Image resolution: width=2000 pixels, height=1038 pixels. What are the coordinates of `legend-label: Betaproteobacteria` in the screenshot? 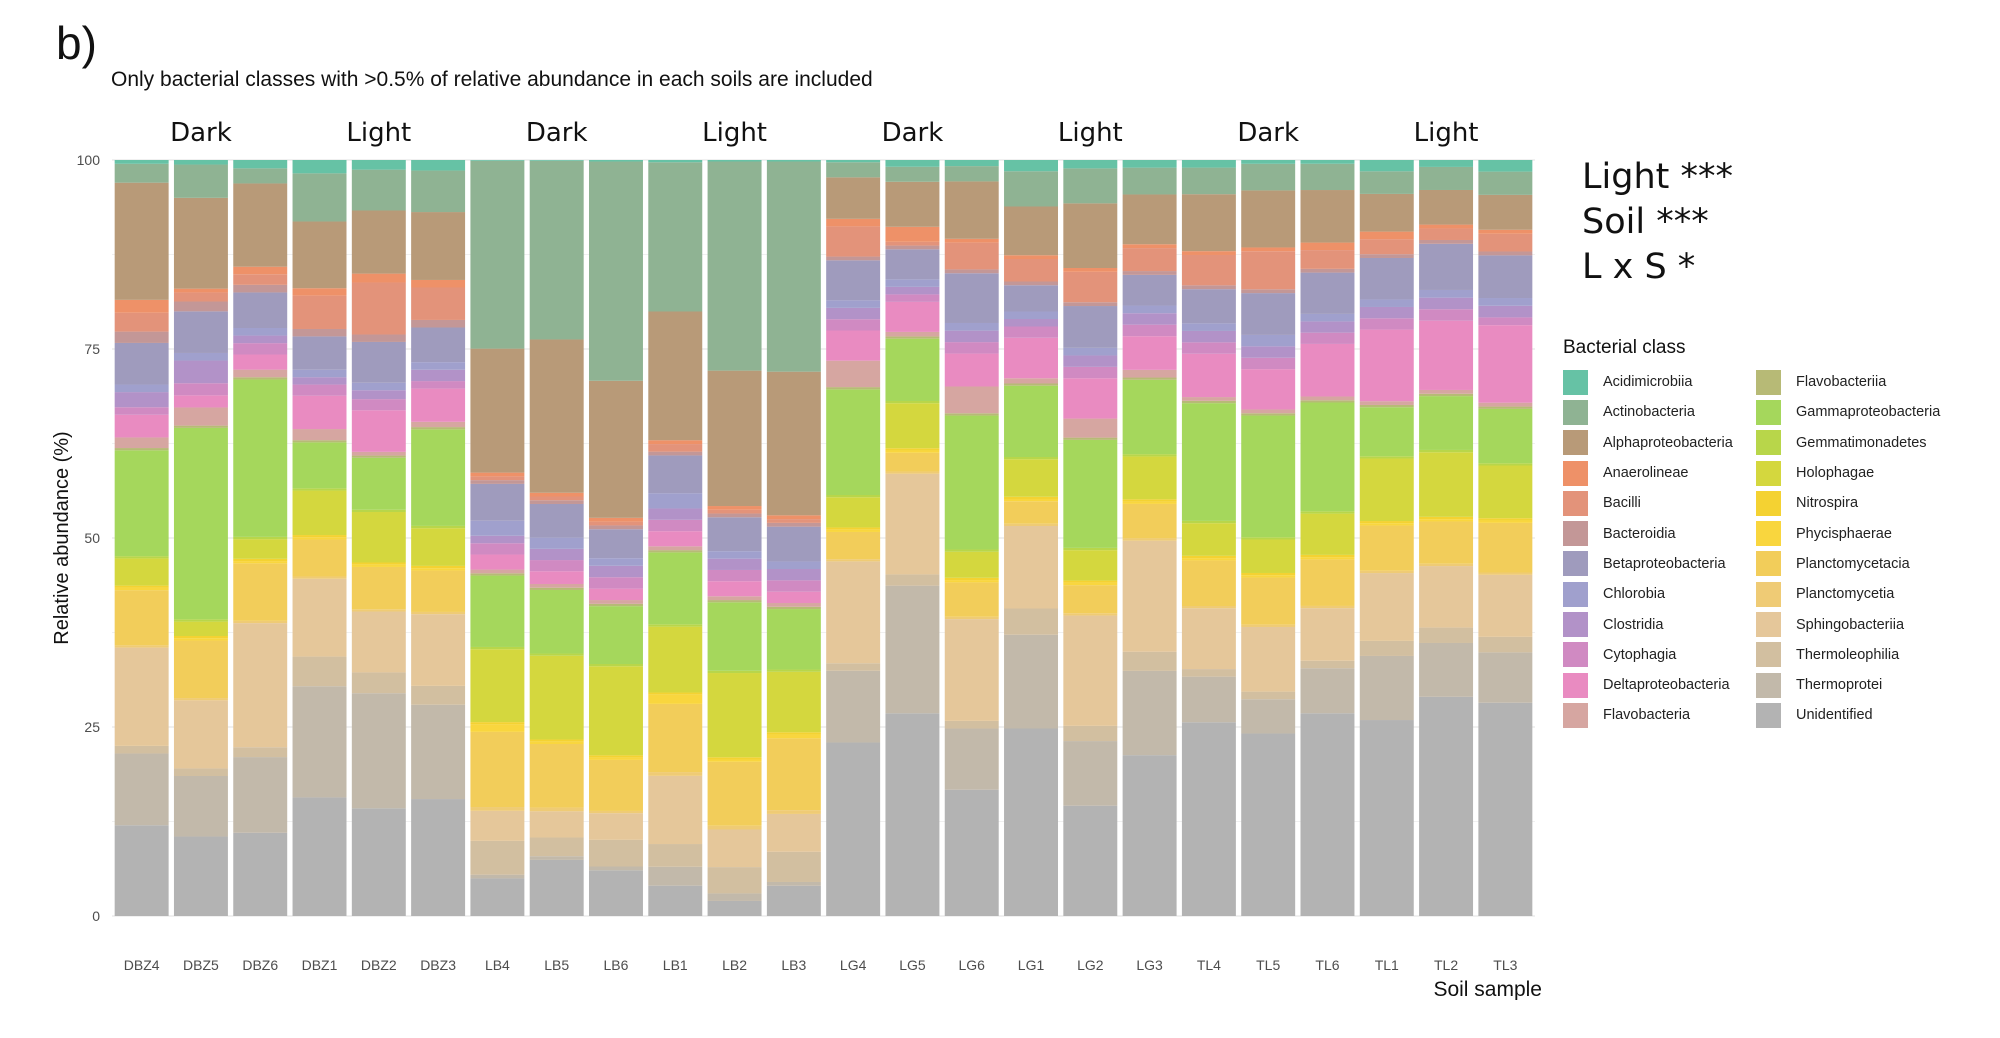 It's located at (1664, 563).